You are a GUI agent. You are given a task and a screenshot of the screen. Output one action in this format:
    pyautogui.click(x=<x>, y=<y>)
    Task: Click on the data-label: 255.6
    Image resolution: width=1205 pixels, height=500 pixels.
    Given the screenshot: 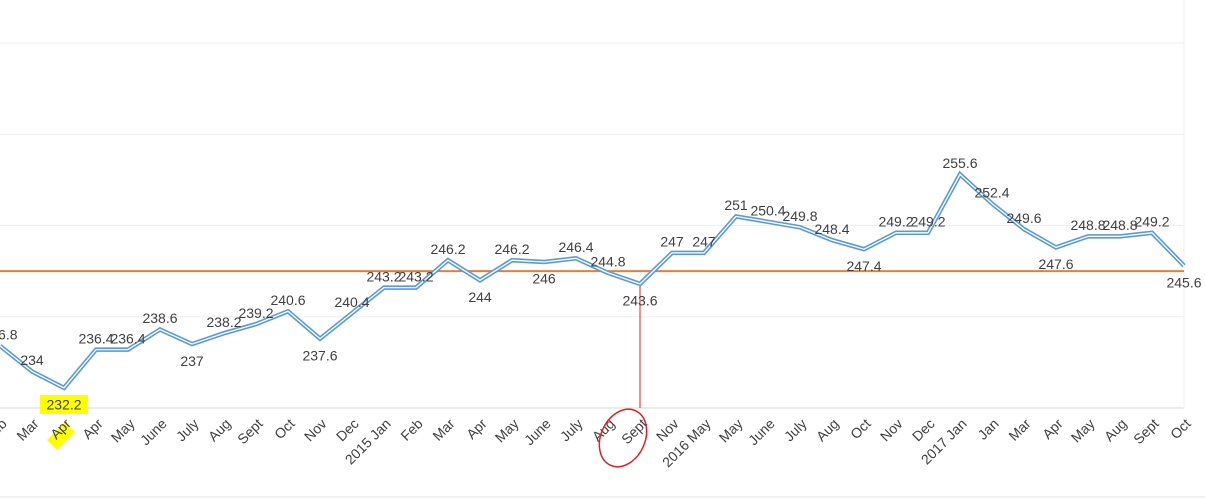 What is the action you would take?
    pyautogui.click(x=959, y=163)
    